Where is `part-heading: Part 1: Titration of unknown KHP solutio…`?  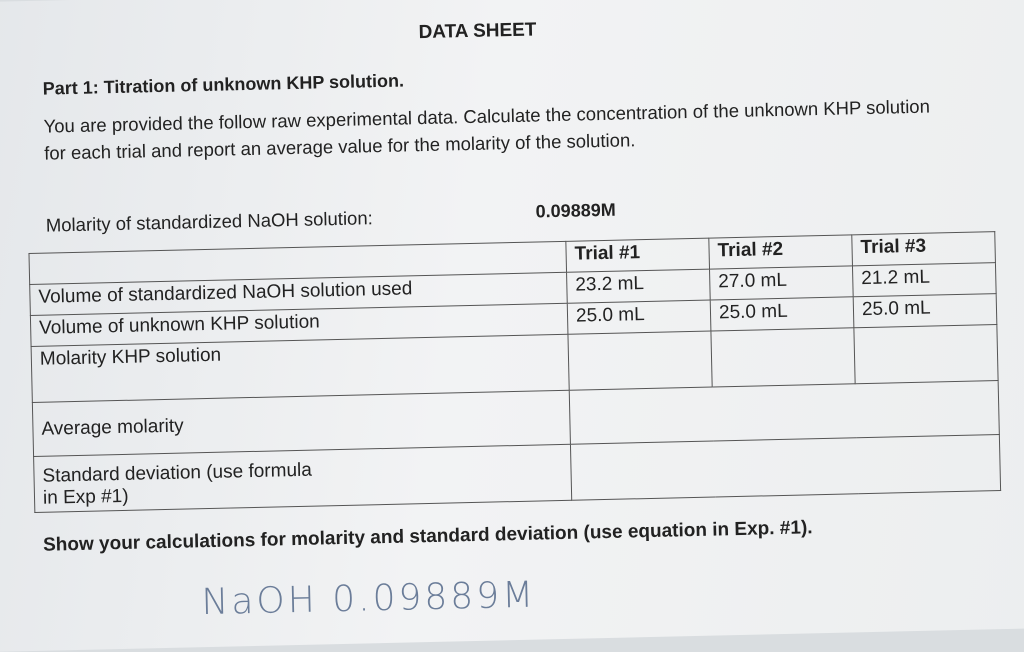
part-heading: Part 1: Titration of unknown KHP solutio… is located at coordinates (223, 84).